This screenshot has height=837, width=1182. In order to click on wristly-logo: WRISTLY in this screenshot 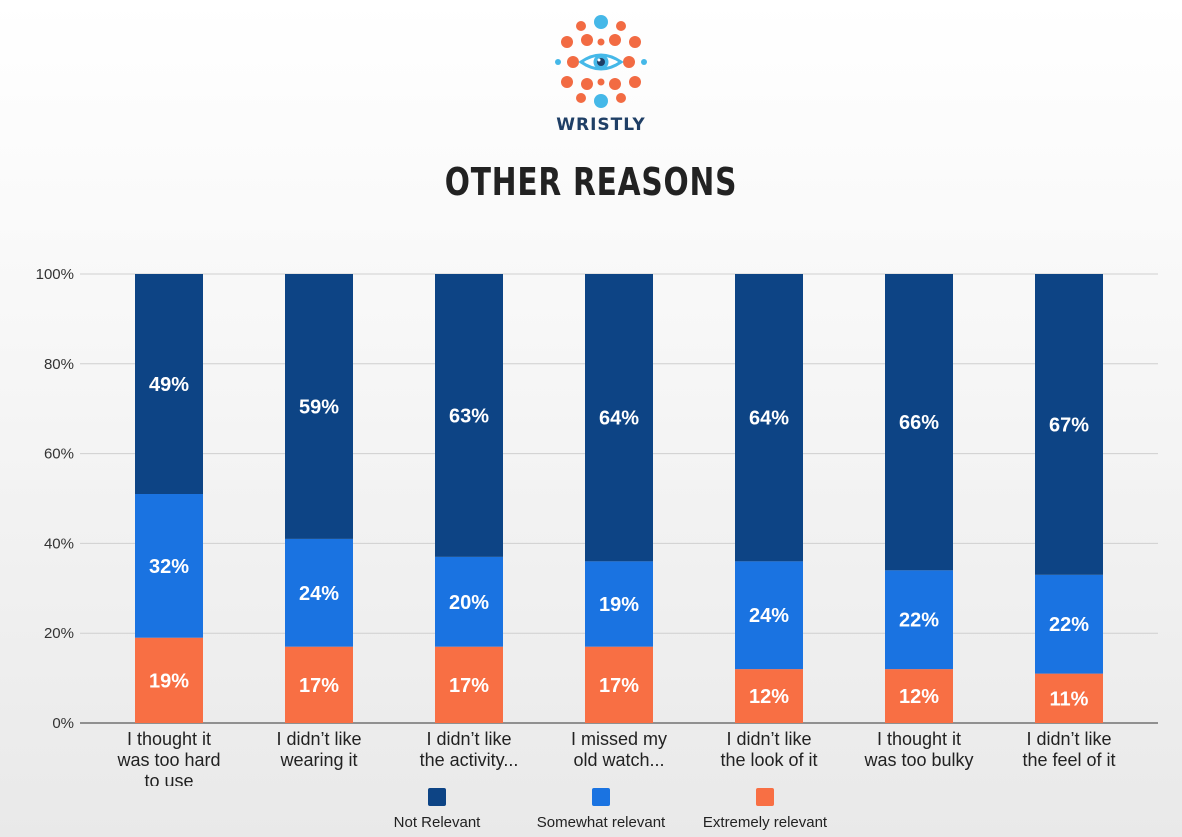, I will do `click(601, 74)`.